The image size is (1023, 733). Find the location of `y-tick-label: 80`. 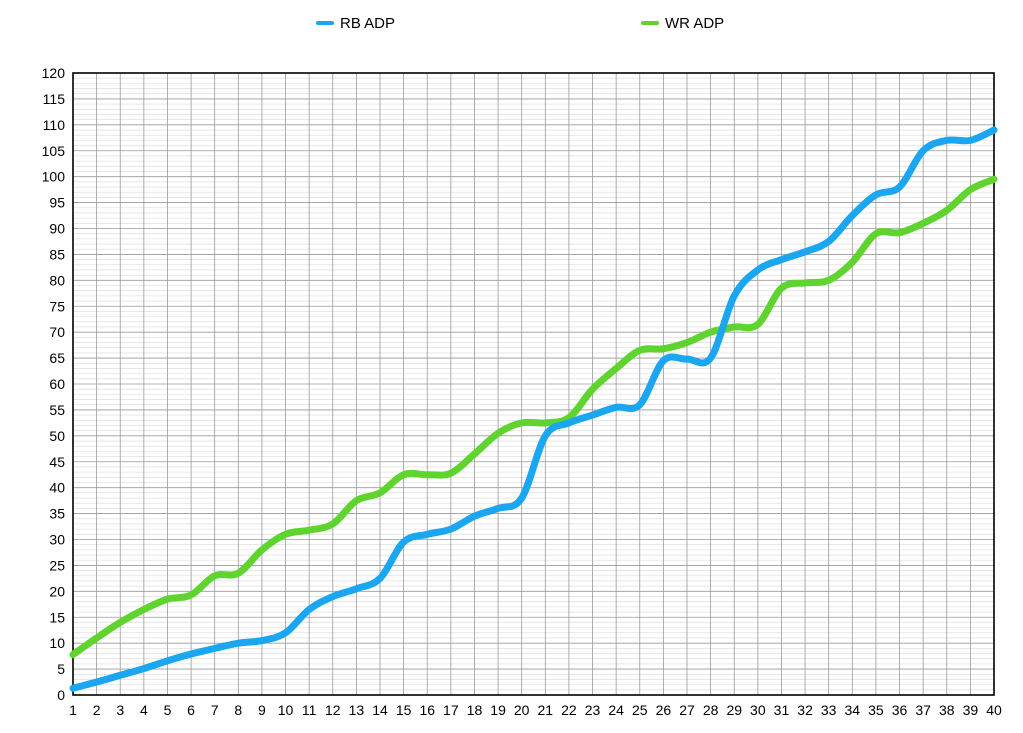

y-tick-label: 80 is located at coordinates (57, 280).